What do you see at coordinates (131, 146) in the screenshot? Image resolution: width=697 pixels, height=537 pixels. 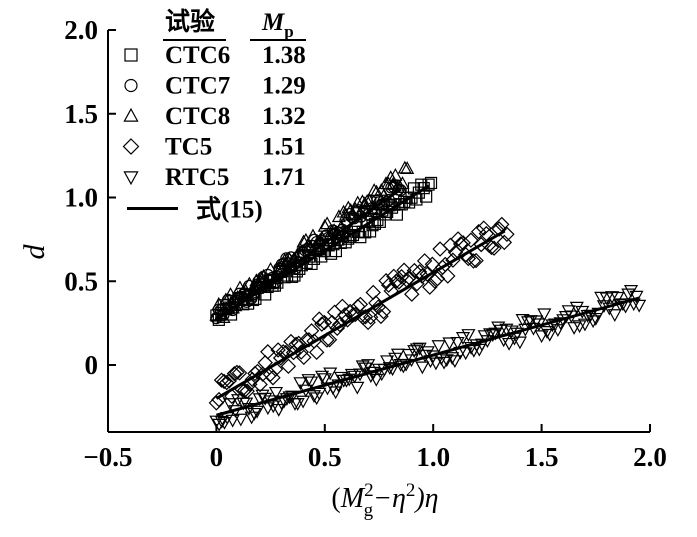 I see `legend-marker-tc5` at bounding box center [131, 146].